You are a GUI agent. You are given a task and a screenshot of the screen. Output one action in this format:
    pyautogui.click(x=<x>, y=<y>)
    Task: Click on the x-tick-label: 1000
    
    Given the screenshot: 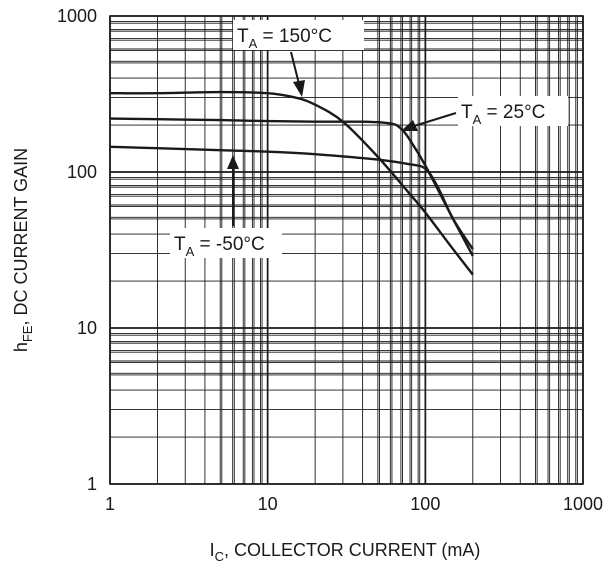 What is the action you would take?
    pyautogui.click(x=583, y=504)
    